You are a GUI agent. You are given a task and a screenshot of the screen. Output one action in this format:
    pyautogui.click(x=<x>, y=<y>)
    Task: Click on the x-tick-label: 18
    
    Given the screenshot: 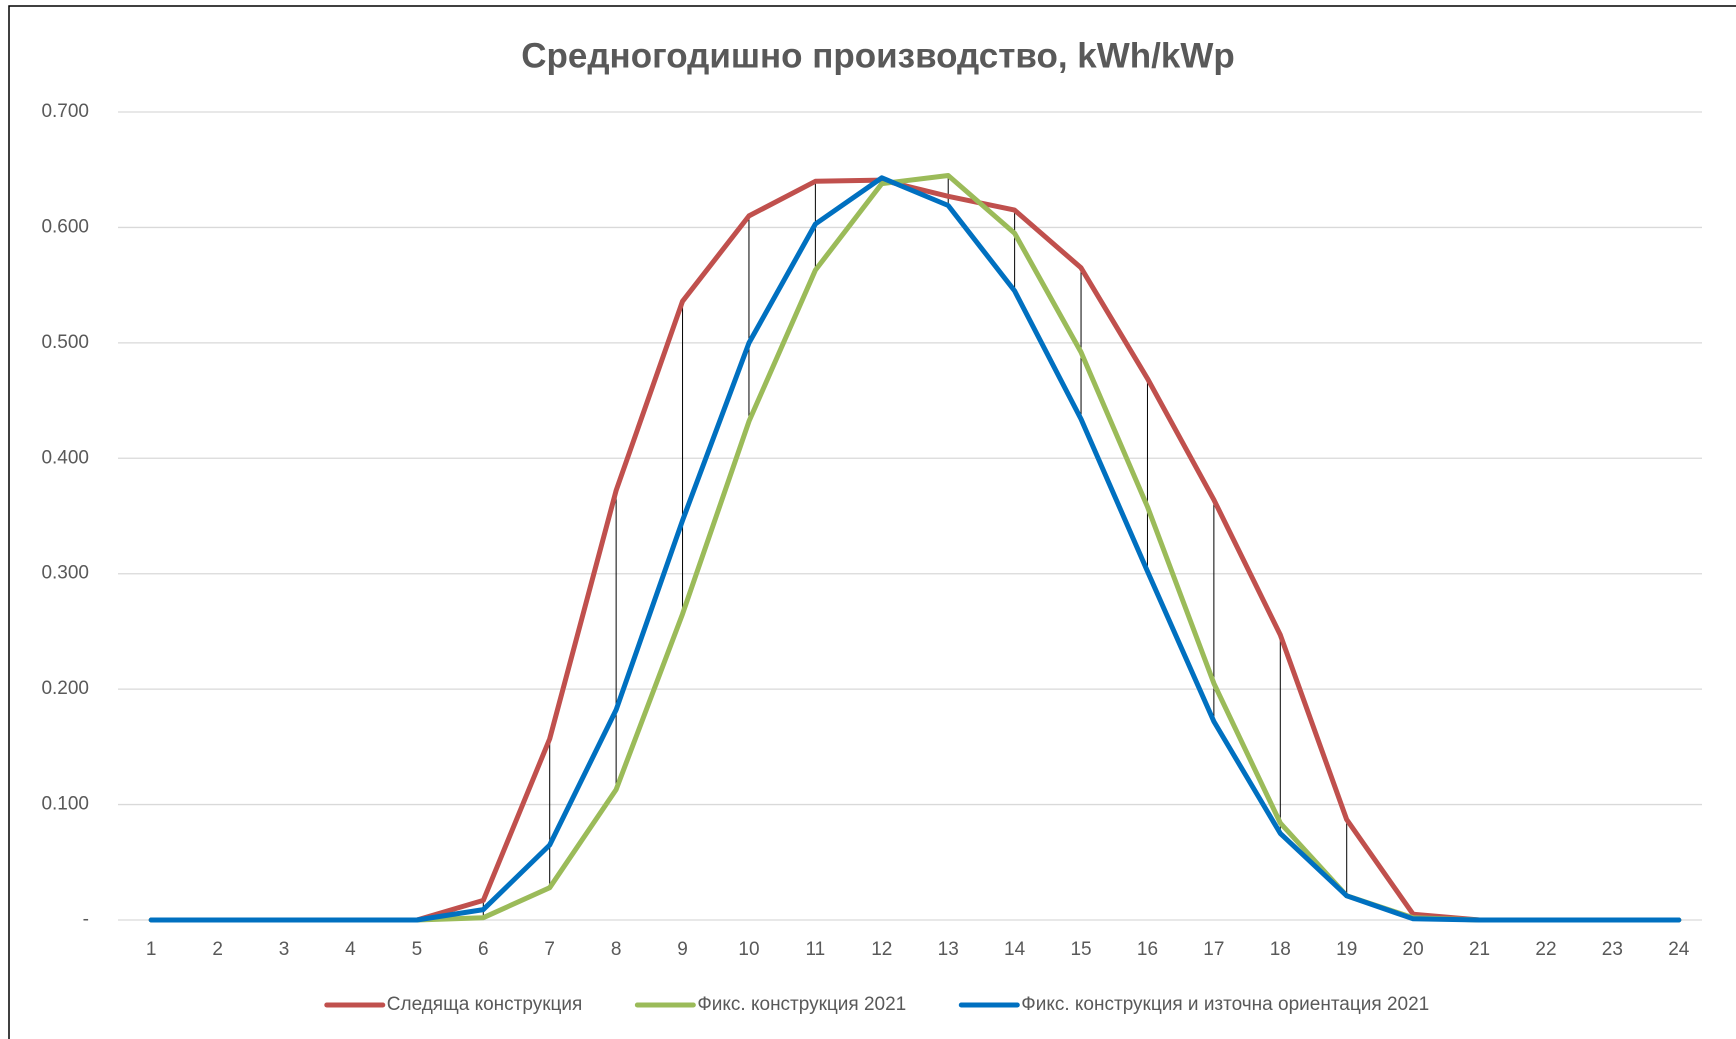 What is the action you would take?
    pyautogui.click(x=1280, y=949)
    